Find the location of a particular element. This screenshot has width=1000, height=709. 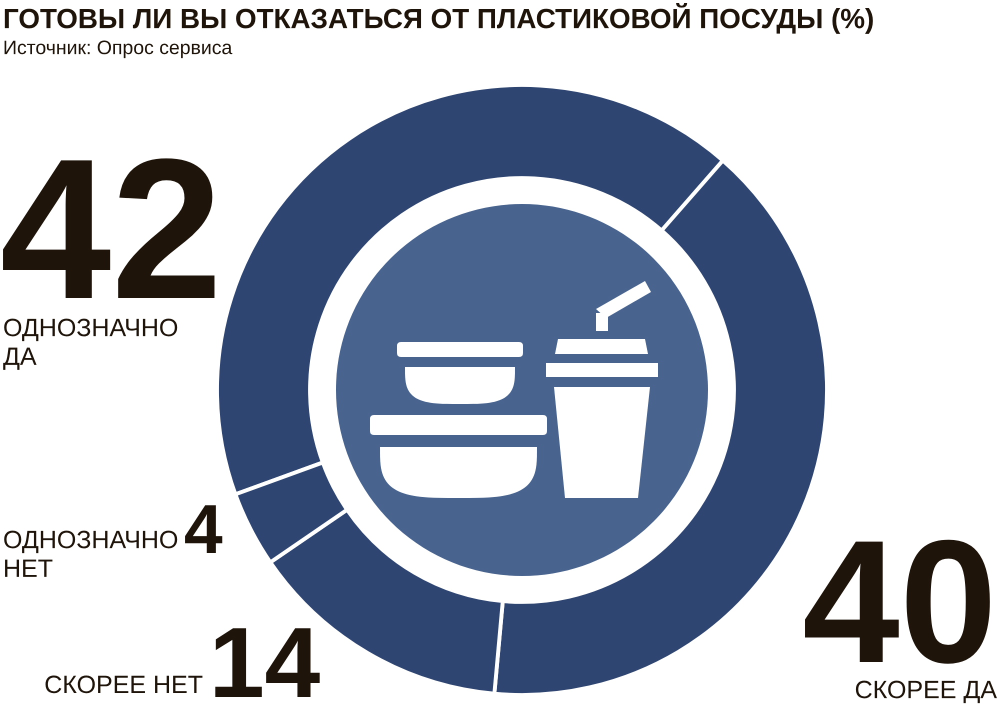

data-label: 40 is located at coordinates (897, 602).